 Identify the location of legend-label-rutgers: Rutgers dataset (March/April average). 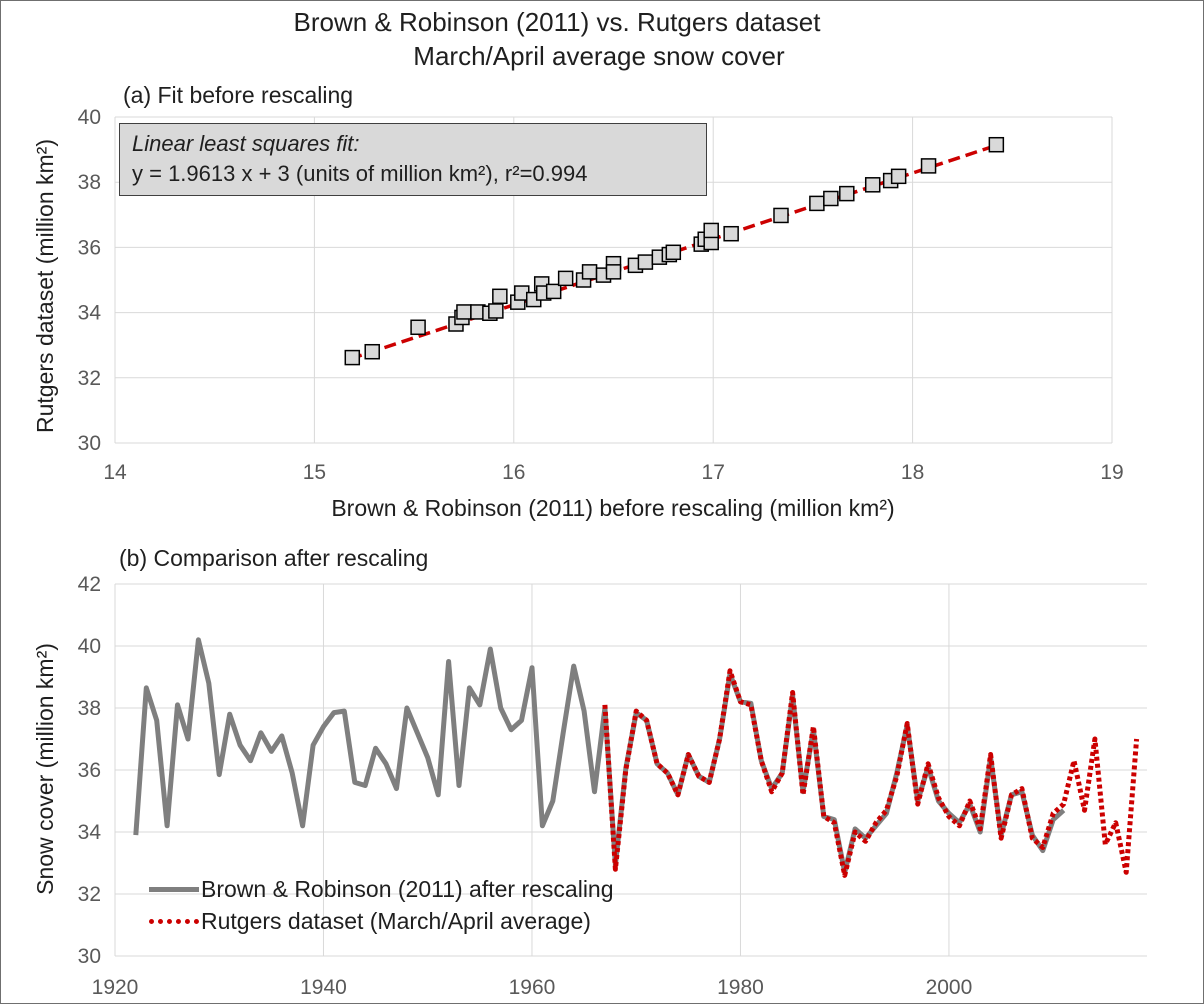
(396, 920).